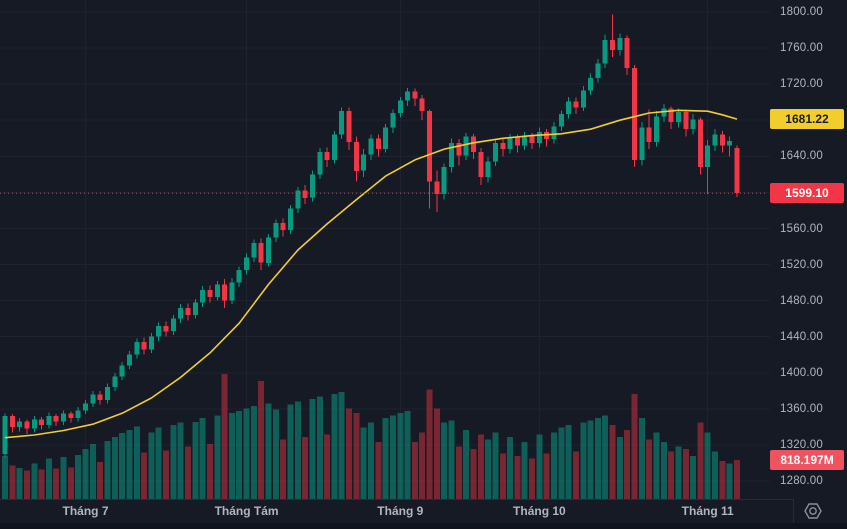 The width and height of the screenshot is (847, 529). I want to click on price-scale-tick-label: 1280.00, so click(801, 481).